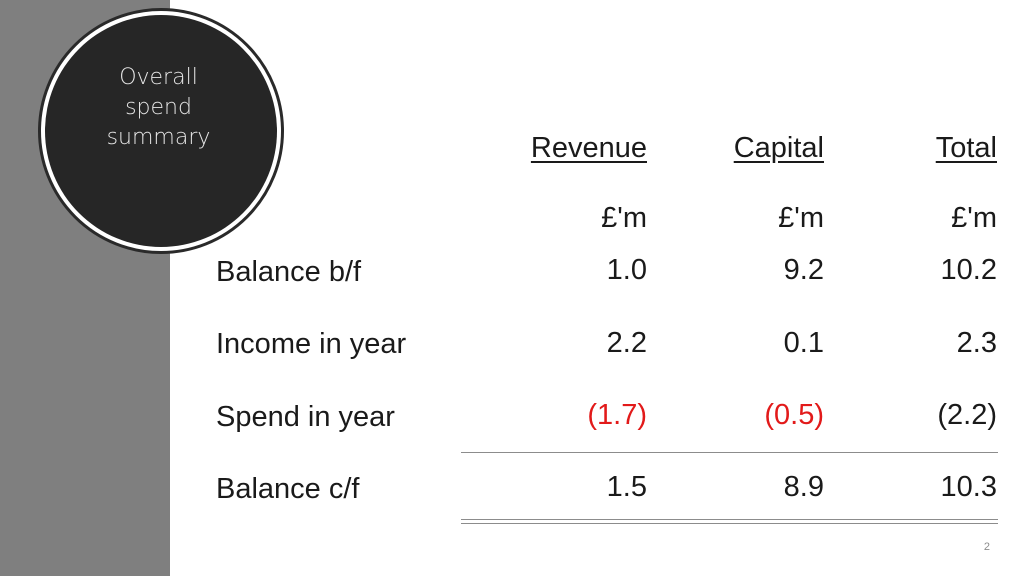 The height and width of the screenshot is (576, 1024). I want to click on row-label-balance-bf: Balance b/f, so click(289, 272).